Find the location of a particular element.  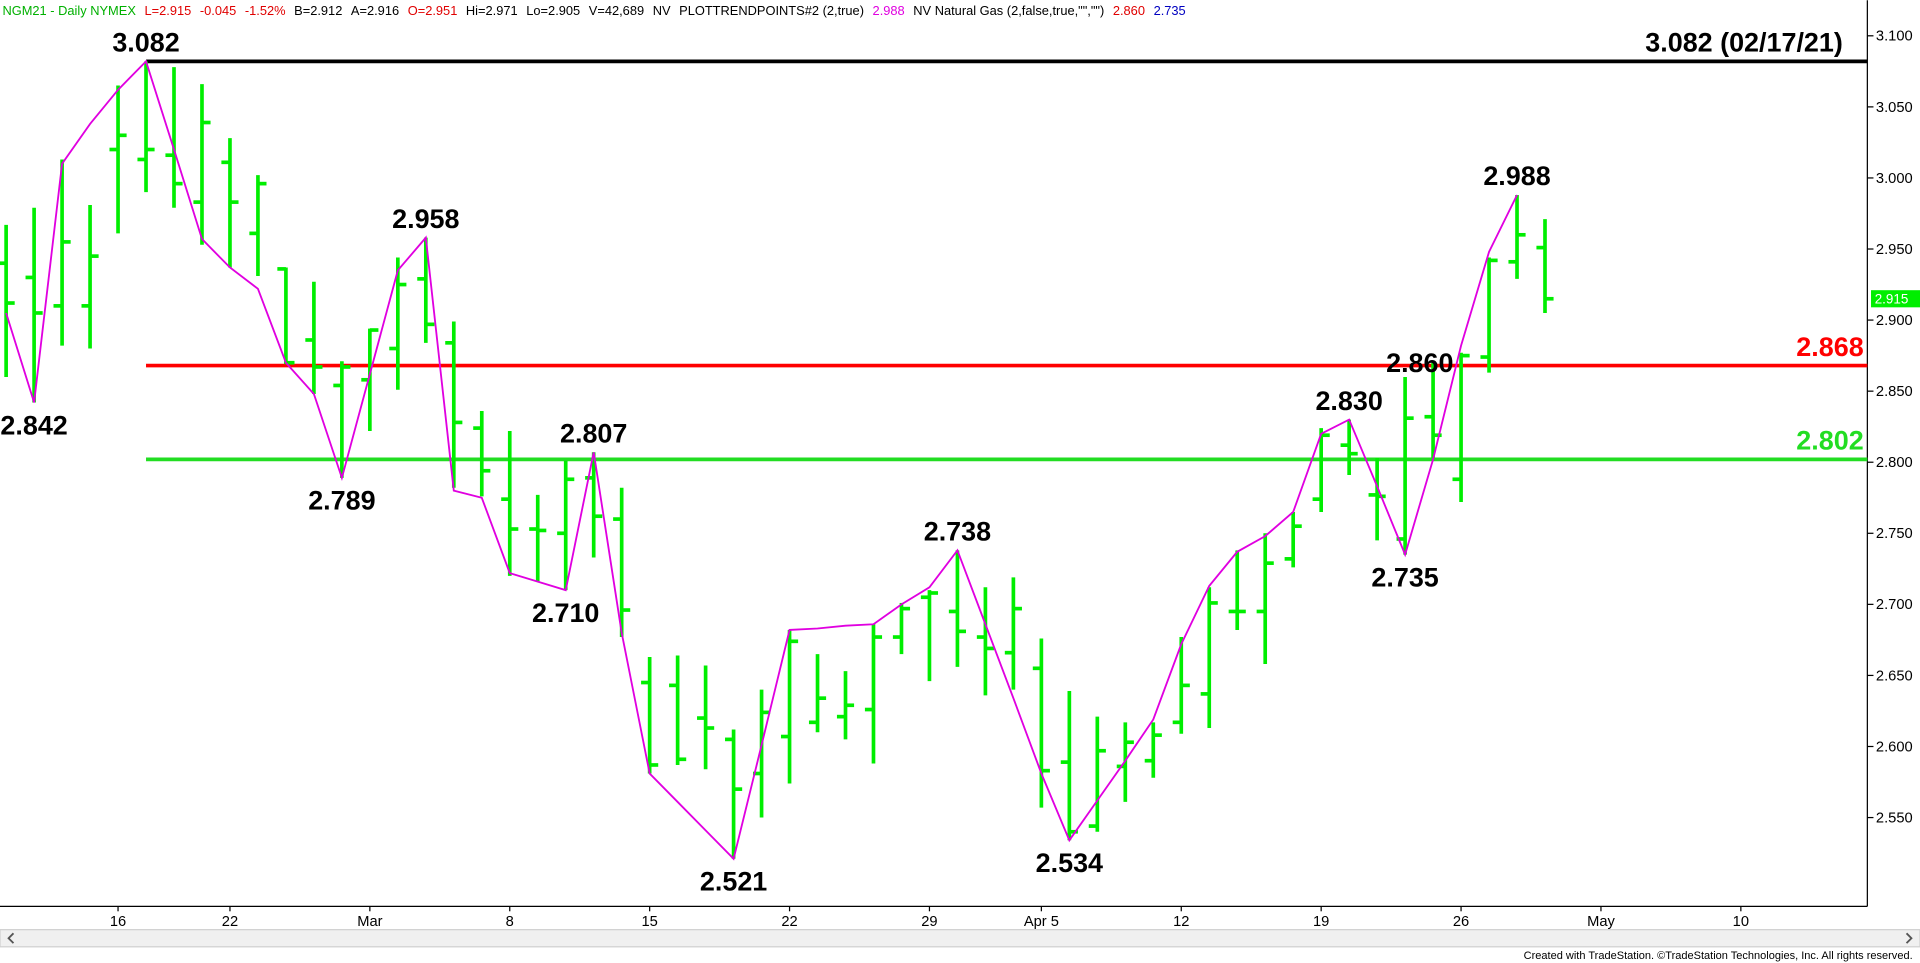

pivot-label: 2.710 is located at coordinates (565, 613).